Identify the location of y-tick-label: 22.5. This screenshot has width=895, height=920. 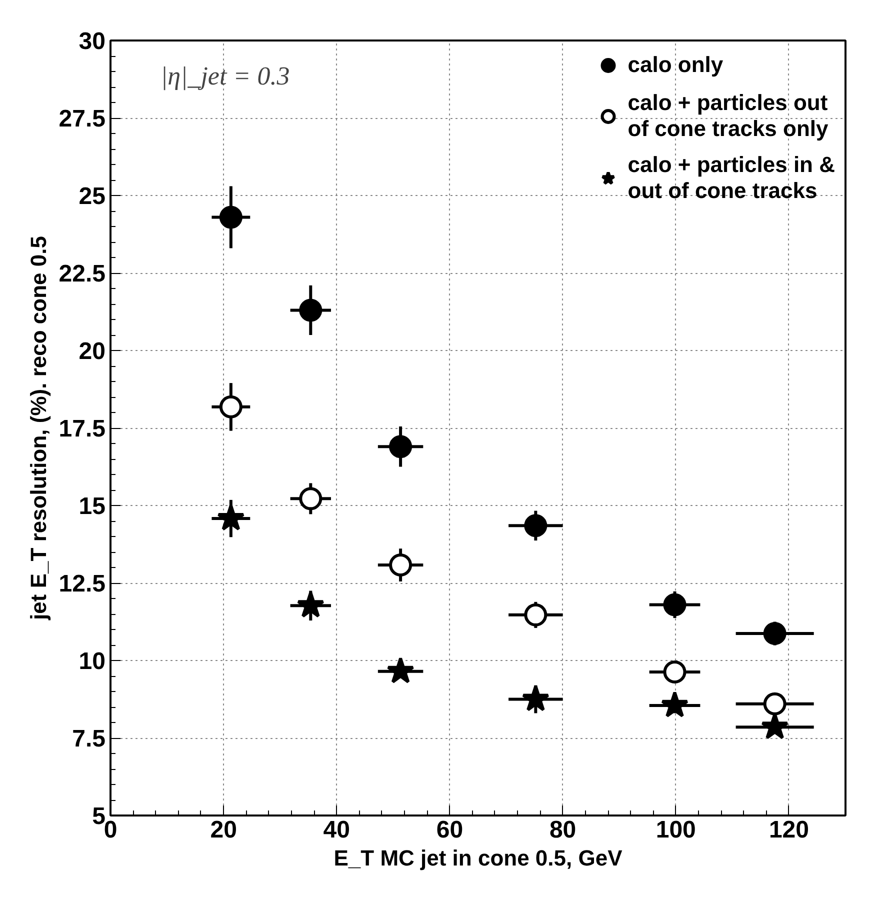
(82, 274).